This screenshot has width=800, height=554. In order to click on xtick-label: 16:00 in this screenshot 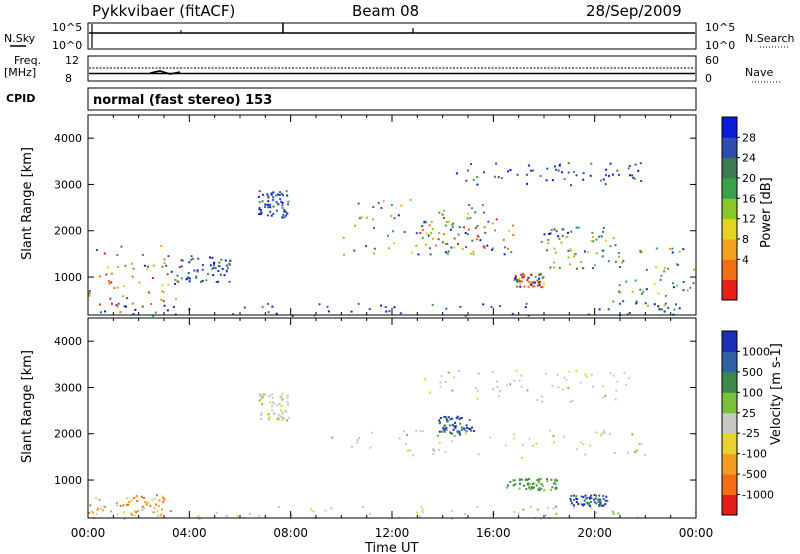, I will do `click(493, 533)`.